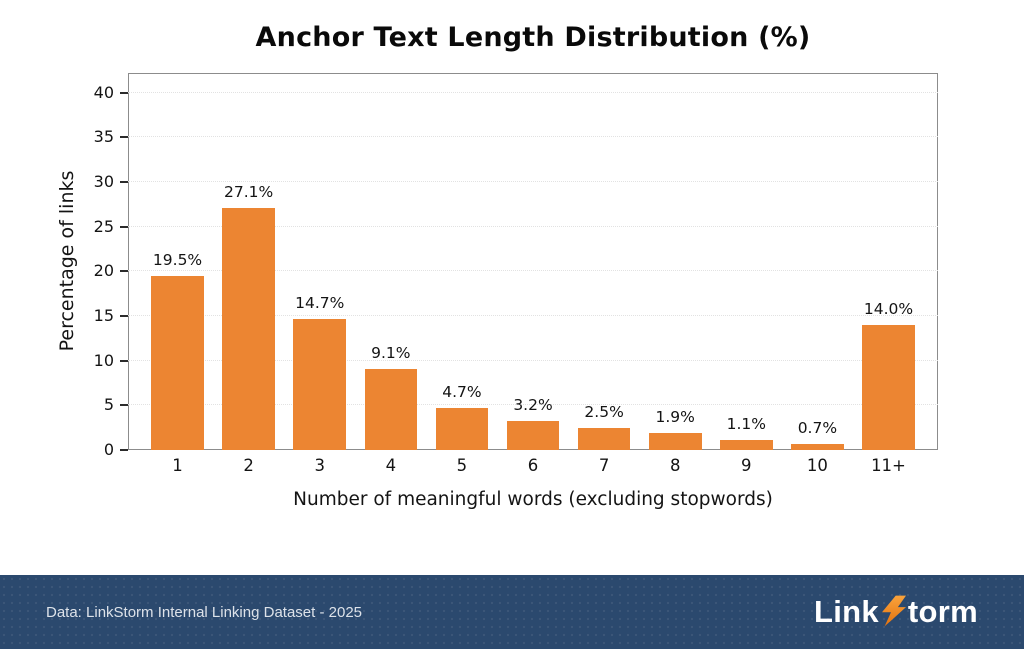 The image size is (1024, 649). I want to click on bar-value-label: 3.2%, so click(533, 405).